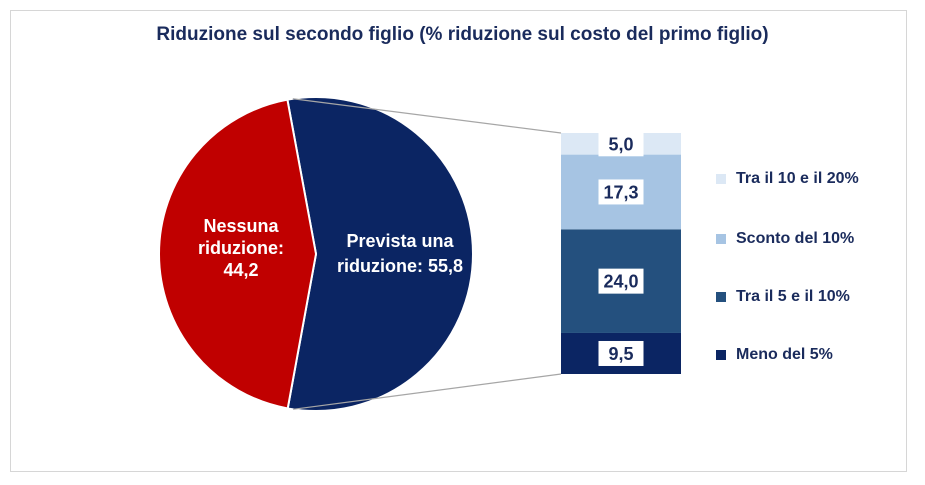  What do you see at coordinates (784, 354) in the screenshot?
I see `legend-label: Meno del 5%` at bounding box center [784, 354].